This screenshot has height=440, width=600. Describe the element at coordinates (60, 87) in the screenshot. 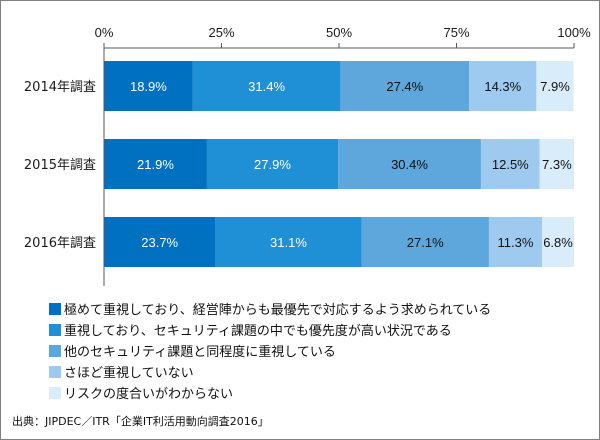

I see `category-label: 2014年調査` at that location.